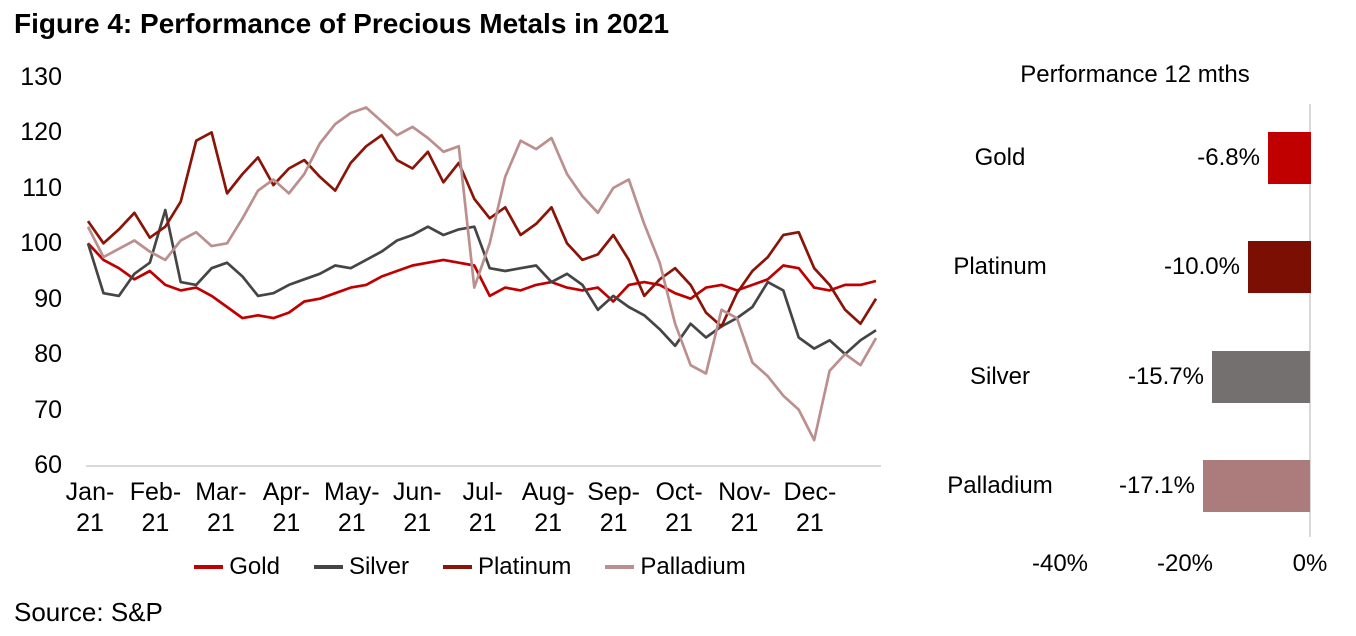 The image size is (1356, 636). I want to click on line-chart-legend: Gold Silver Platinum Palladium, so click(470, 567).